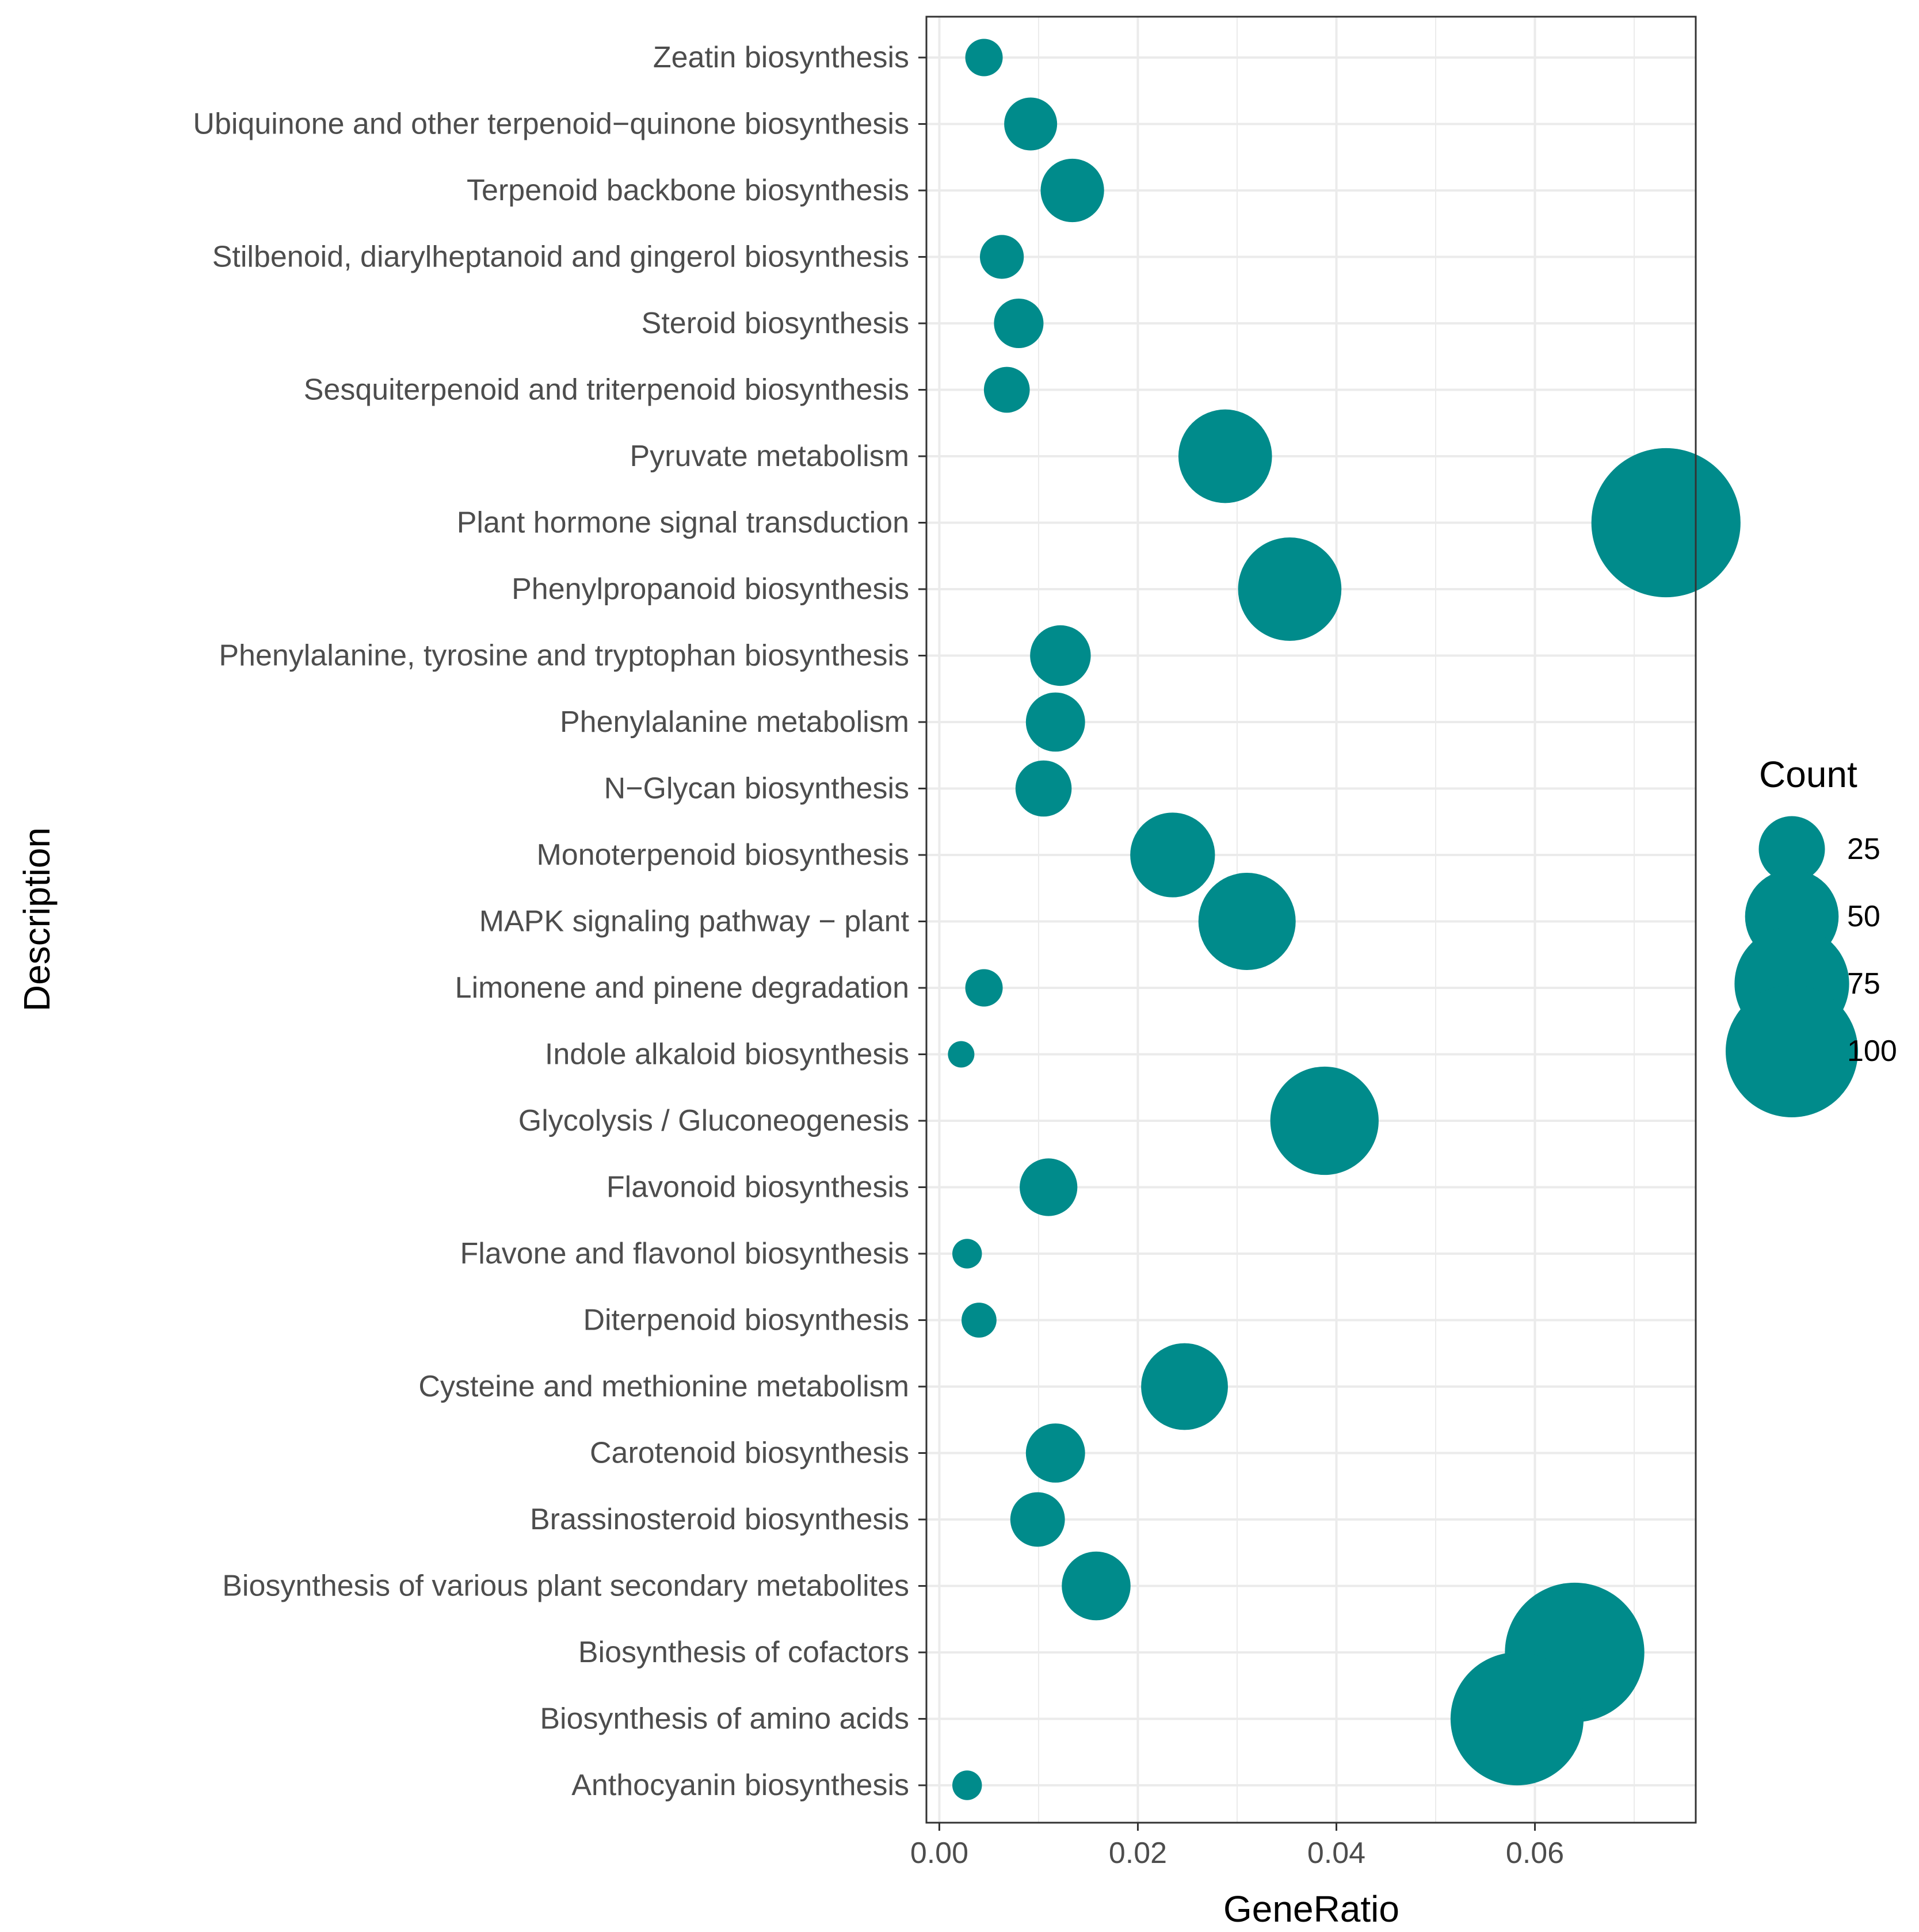  Describe the element at coordinates (1863, 849) in the screenshot. I see `legend-label: 25` at that location.